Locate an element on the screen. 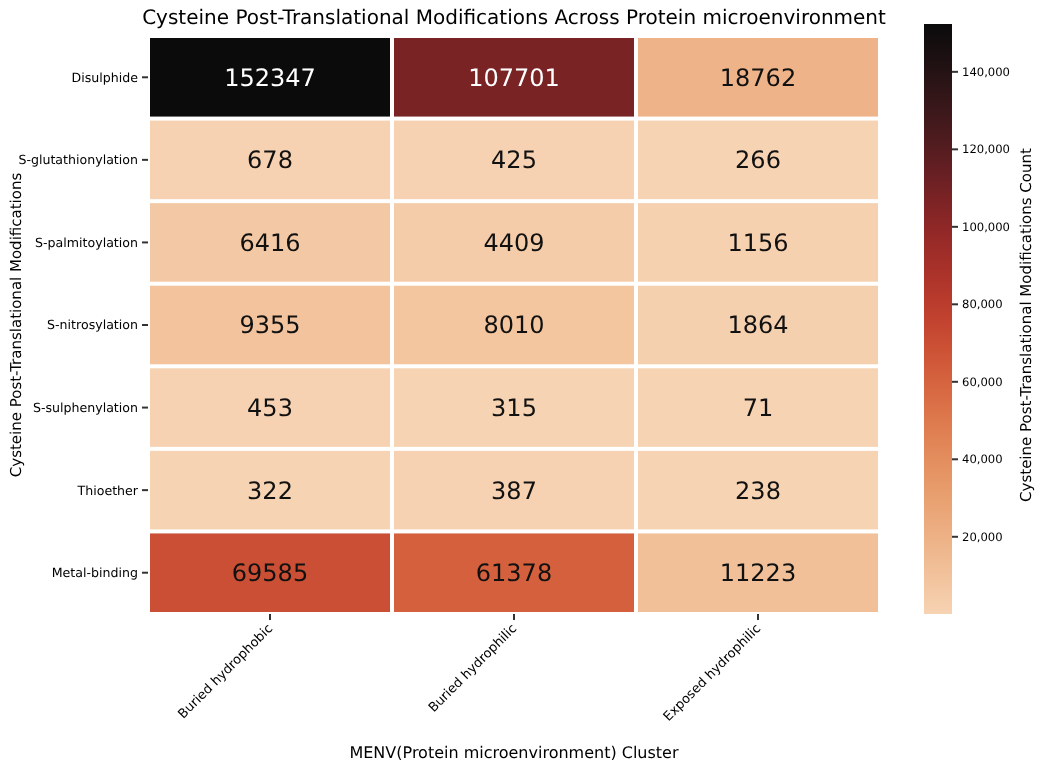 Image resolution: width=1040 pixels, height=770 pixels. data-label: 315 is located at coordinates (514, 407).